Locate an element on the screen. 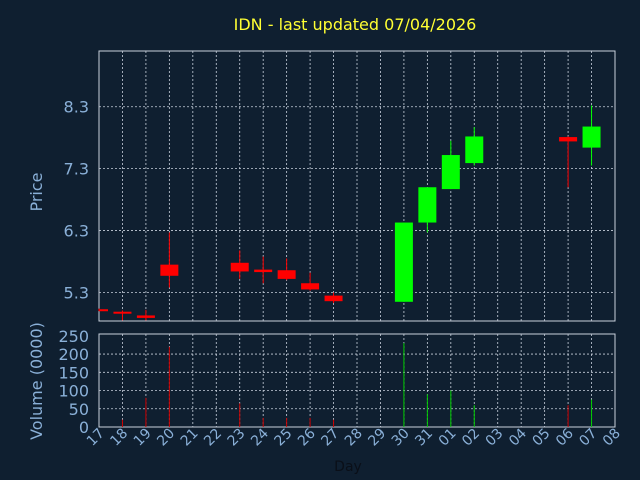  x-tick-label: 21 is located at coordinates (190, 438).